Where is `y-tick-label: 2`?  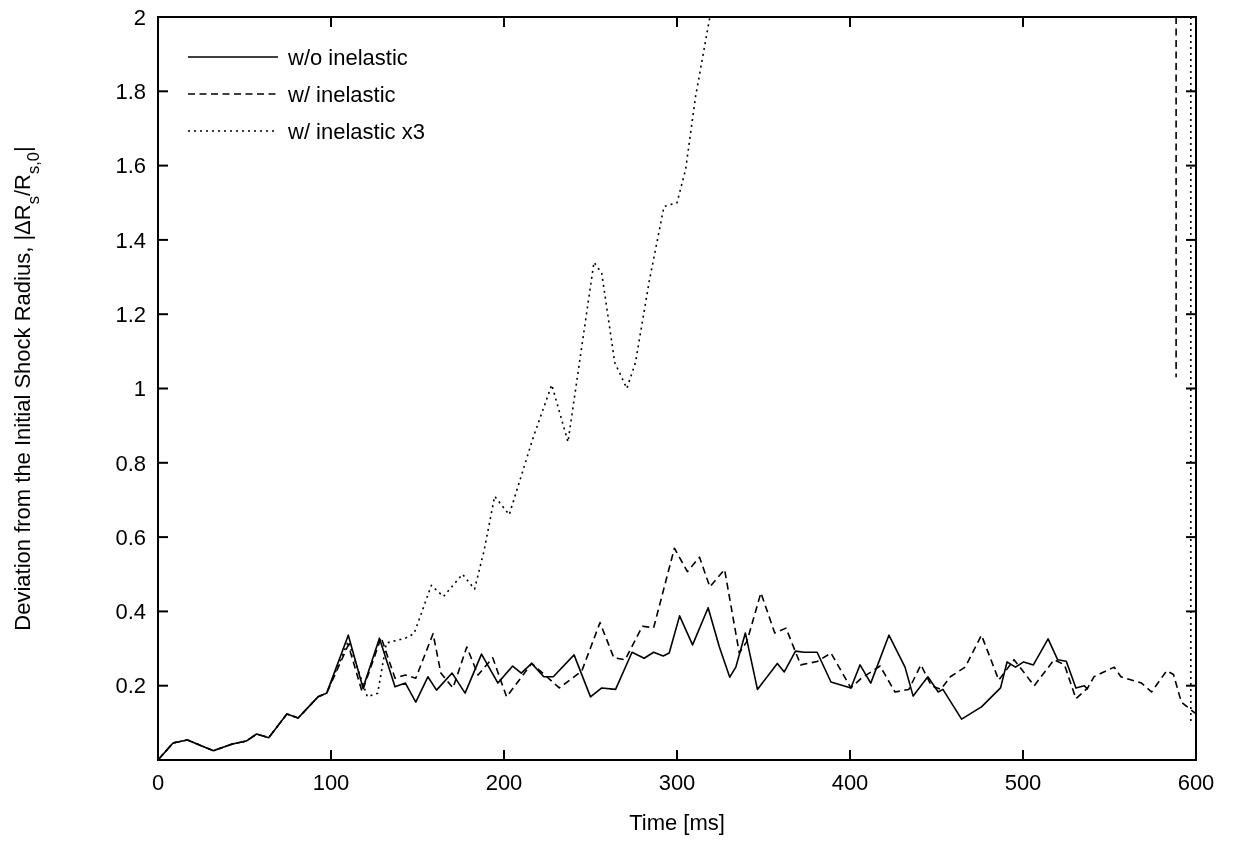
y-tick-label: 2 is located at coordinates (139, 17).